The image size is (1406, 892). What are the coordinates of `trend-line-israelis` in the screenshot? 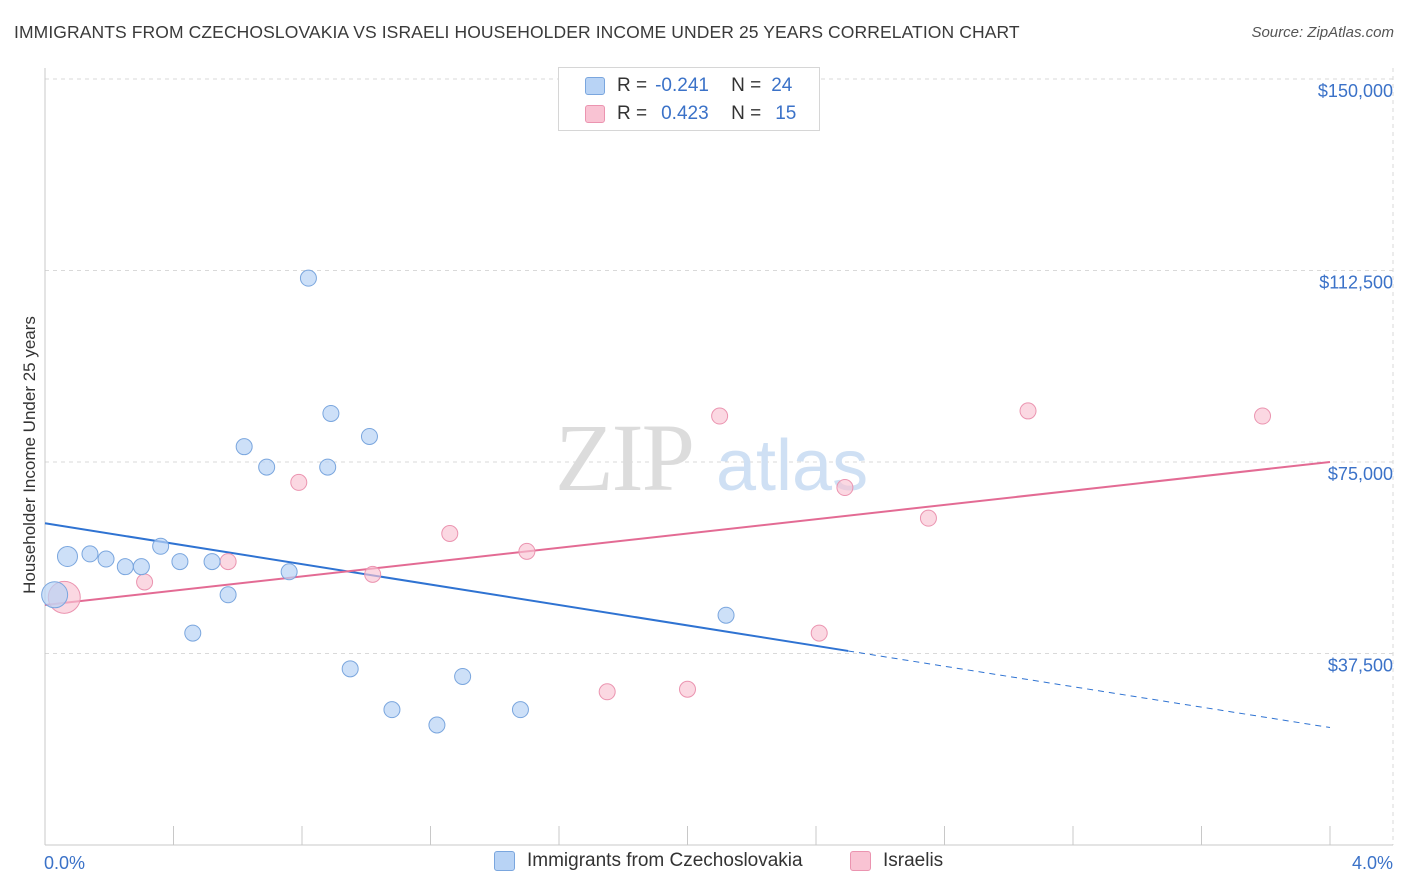 It's located at (687, 533).